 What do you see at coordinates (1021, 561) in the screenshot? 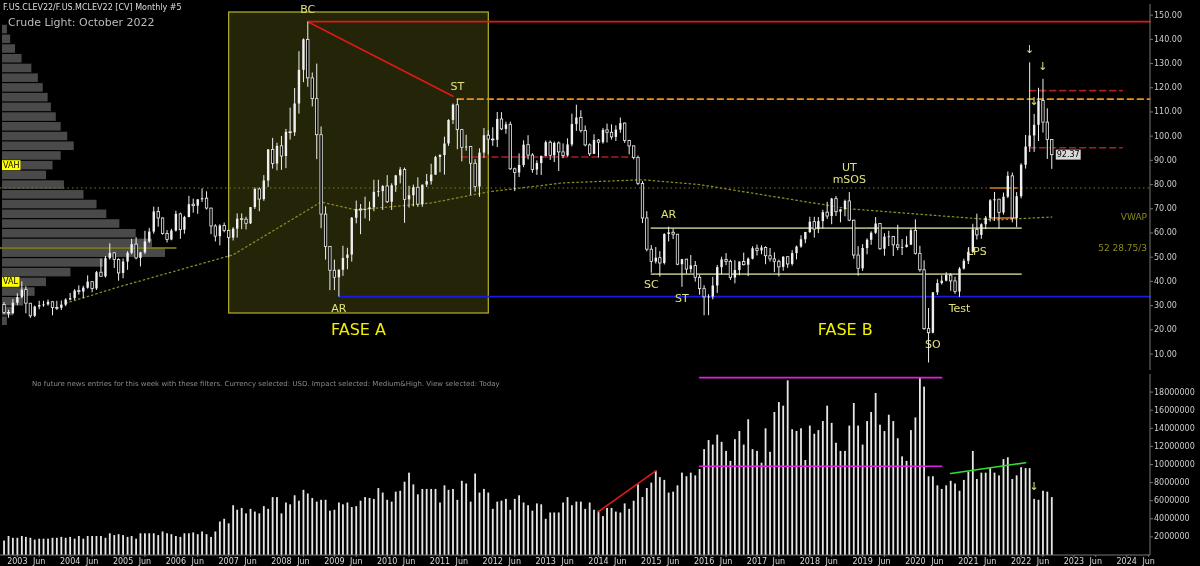
I see `x-tick-label: 2022` at bounding box center [1021, 561].